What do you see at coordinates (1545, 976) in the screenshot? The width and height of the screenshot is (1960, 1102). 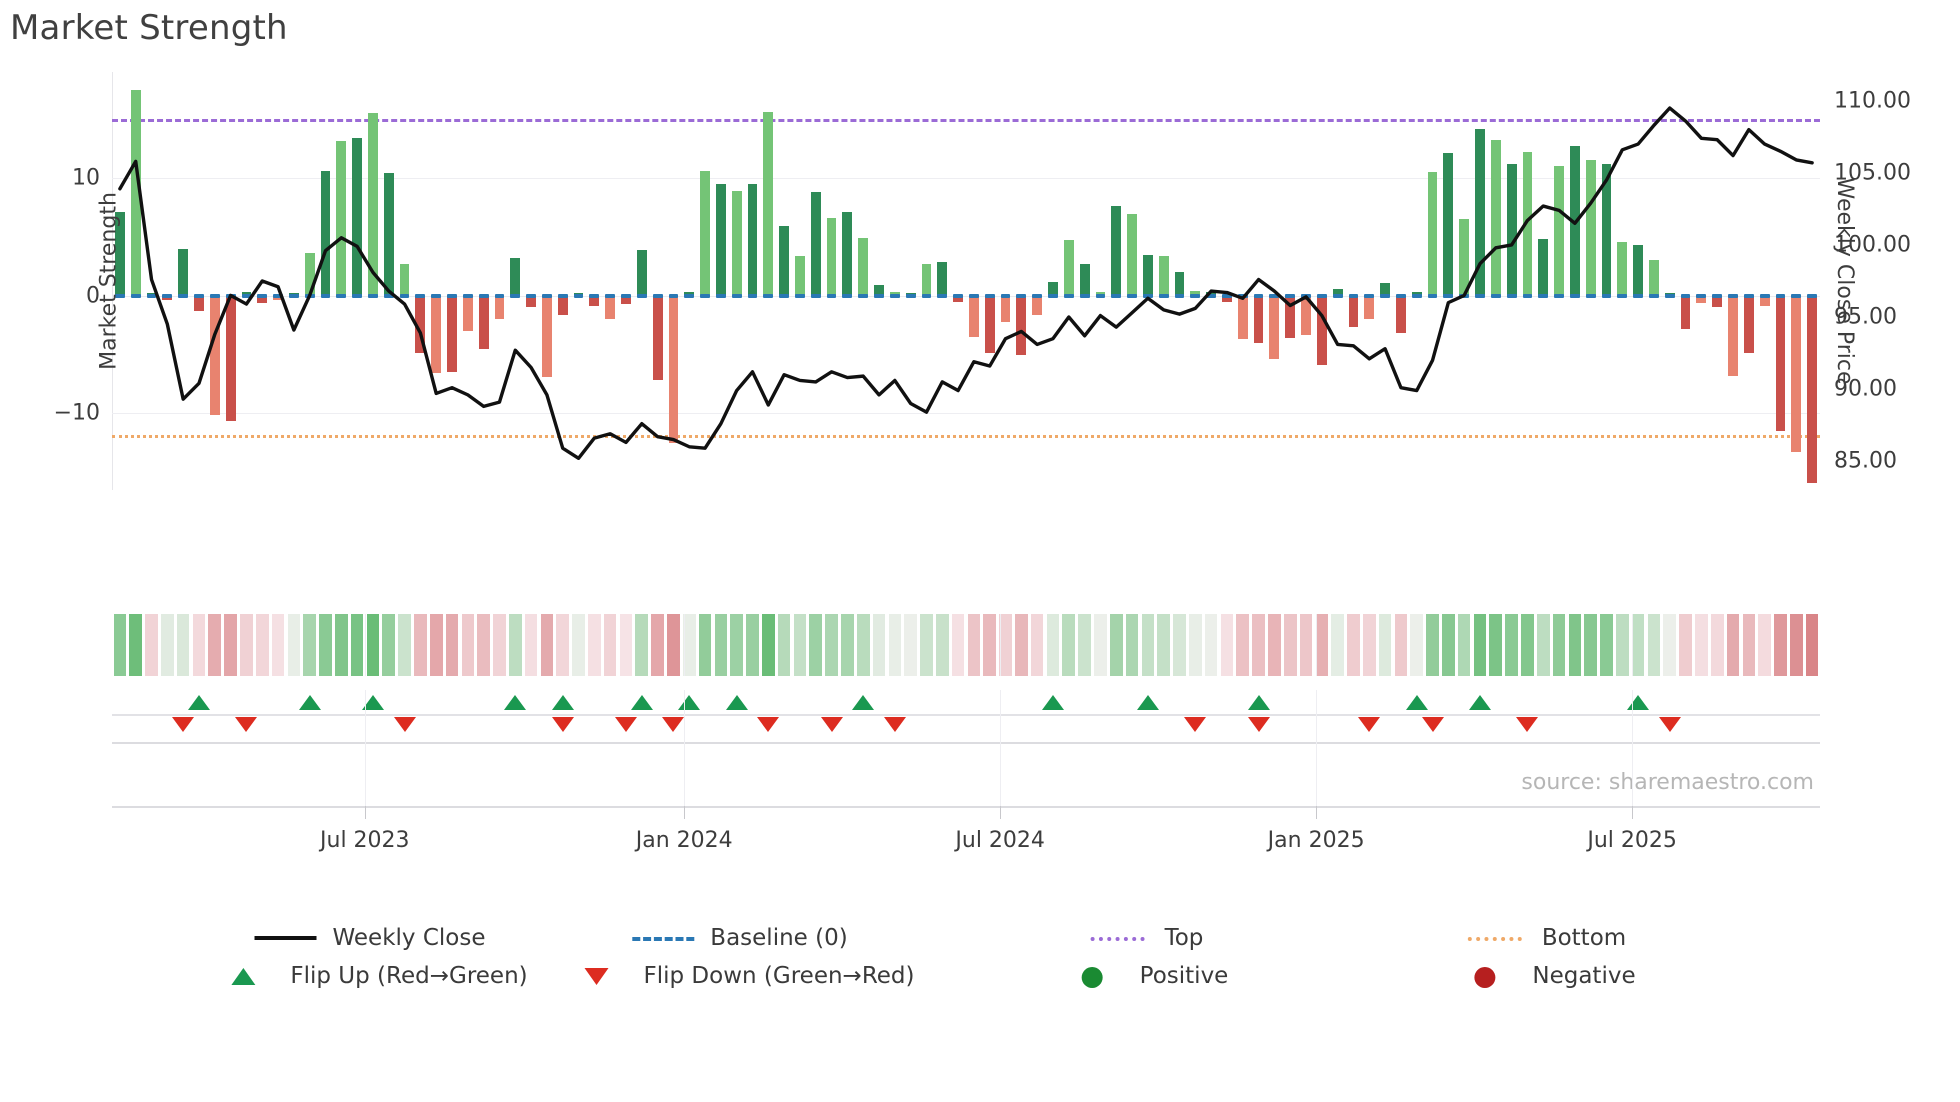 I see `legend-item: Negative` at bounding box center [1545, 976].